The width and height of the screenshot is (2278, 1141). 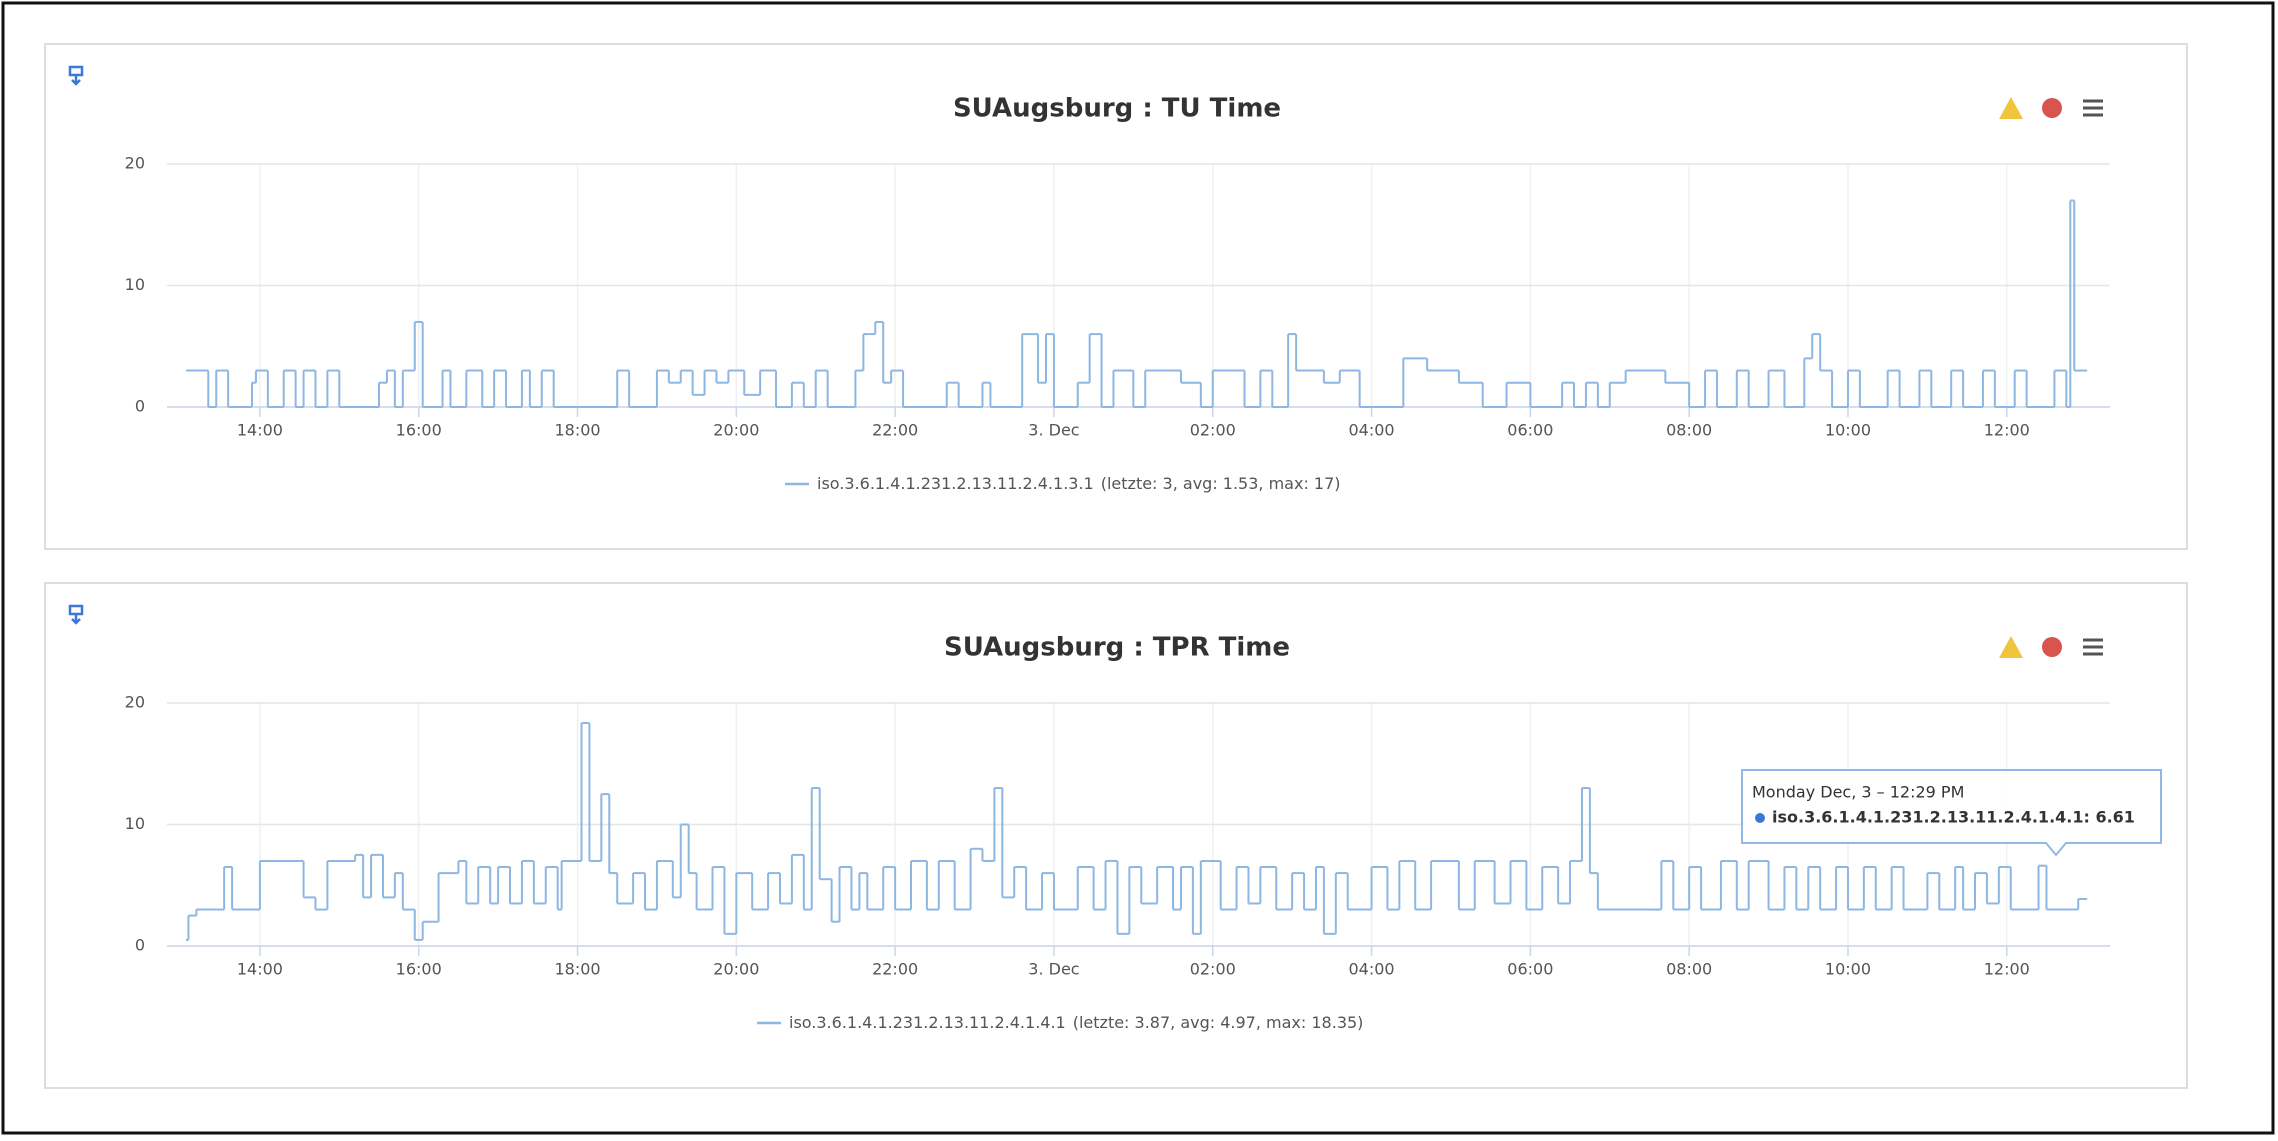 I want to click on tooltip-dot, so click(x=1760, y=818).